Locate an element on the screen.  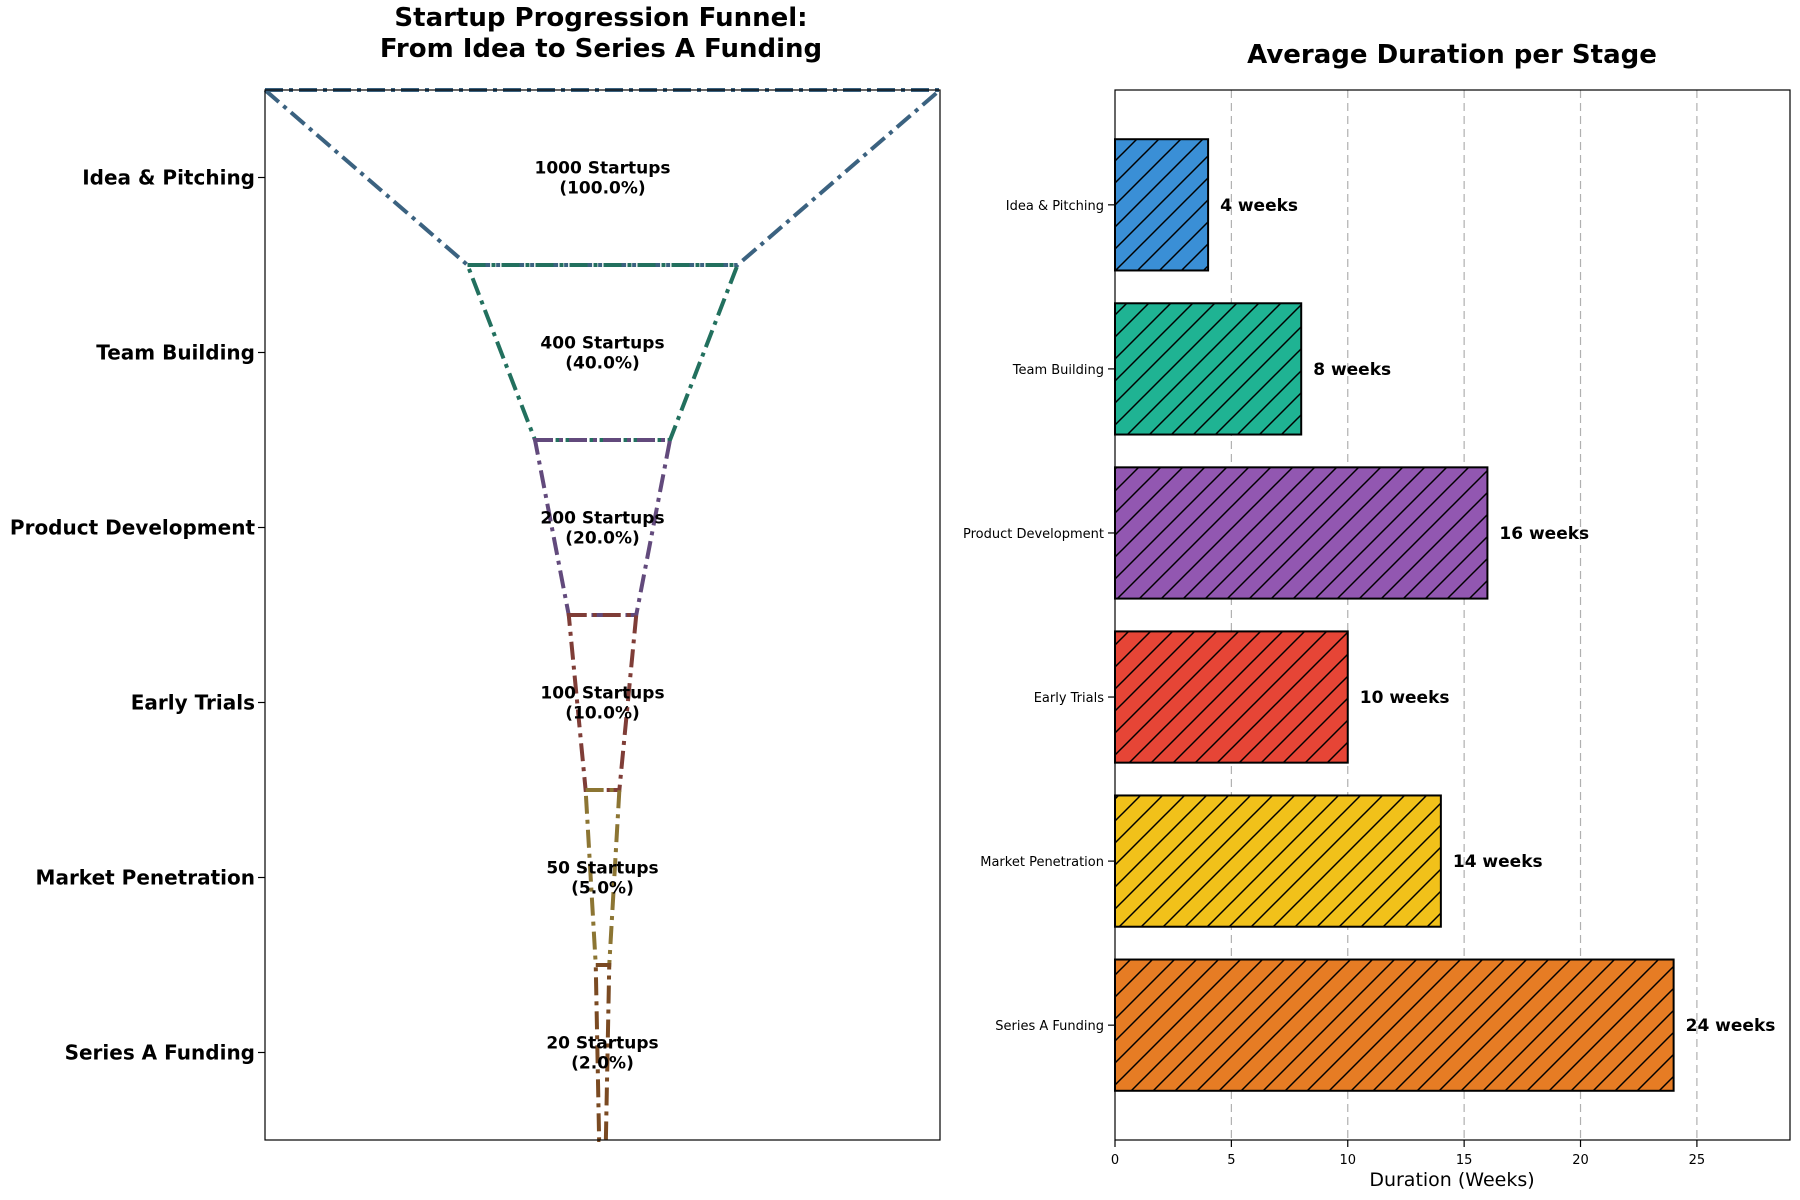
funnel-data-label: 100 Startups (10.0%) is located at coordinates (602, 704).